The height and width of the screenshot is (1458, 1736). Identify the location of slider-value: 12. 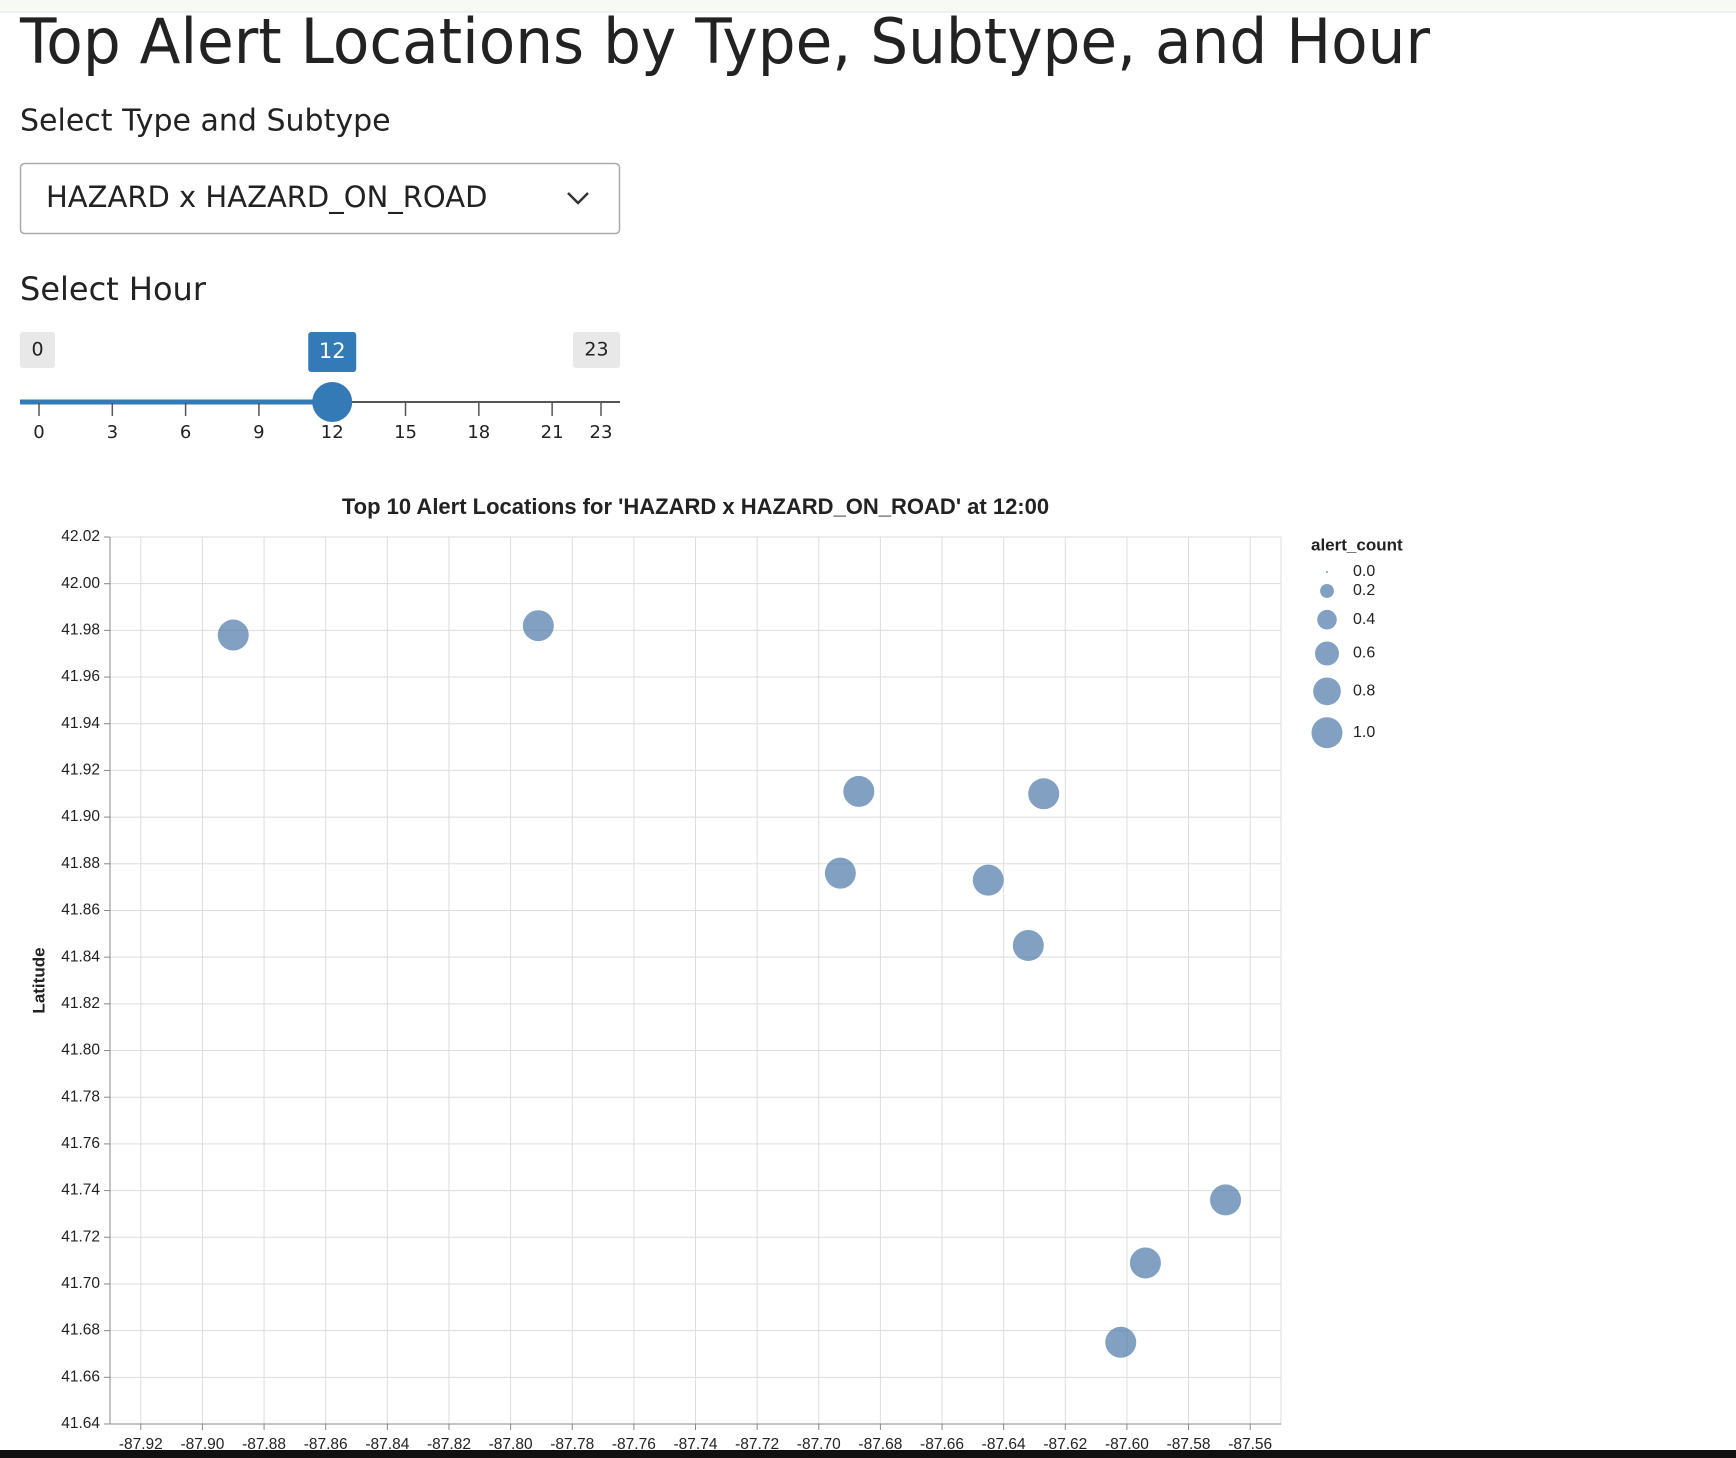
(332, 351).